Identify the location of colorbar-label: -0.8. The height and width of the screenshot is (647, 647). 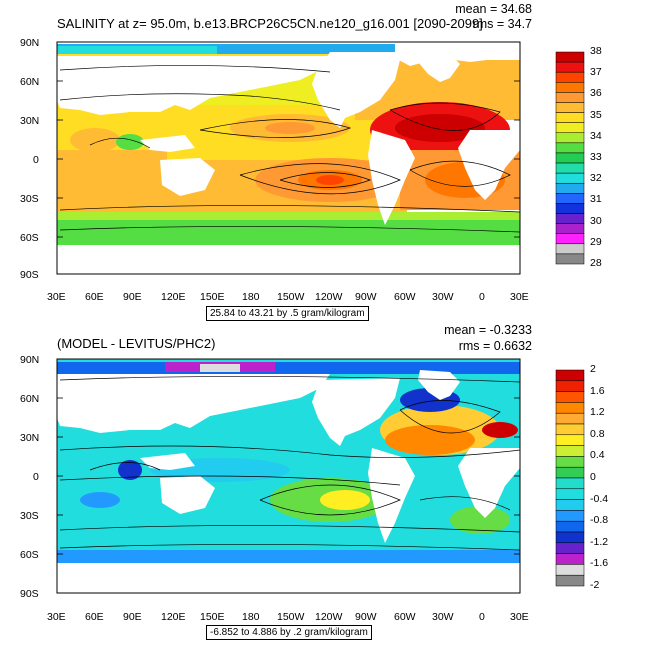
(599, 520).